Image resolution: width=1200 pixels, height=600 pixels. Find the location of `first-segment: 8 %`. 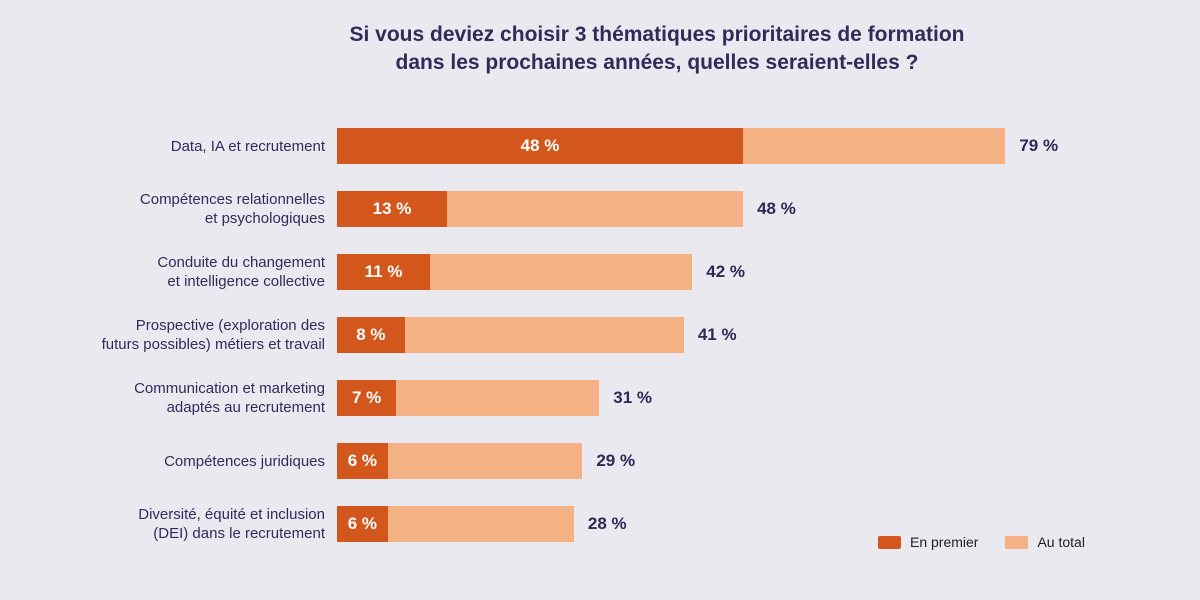

first-segment: 8 % is located at coordinates (371, 335).